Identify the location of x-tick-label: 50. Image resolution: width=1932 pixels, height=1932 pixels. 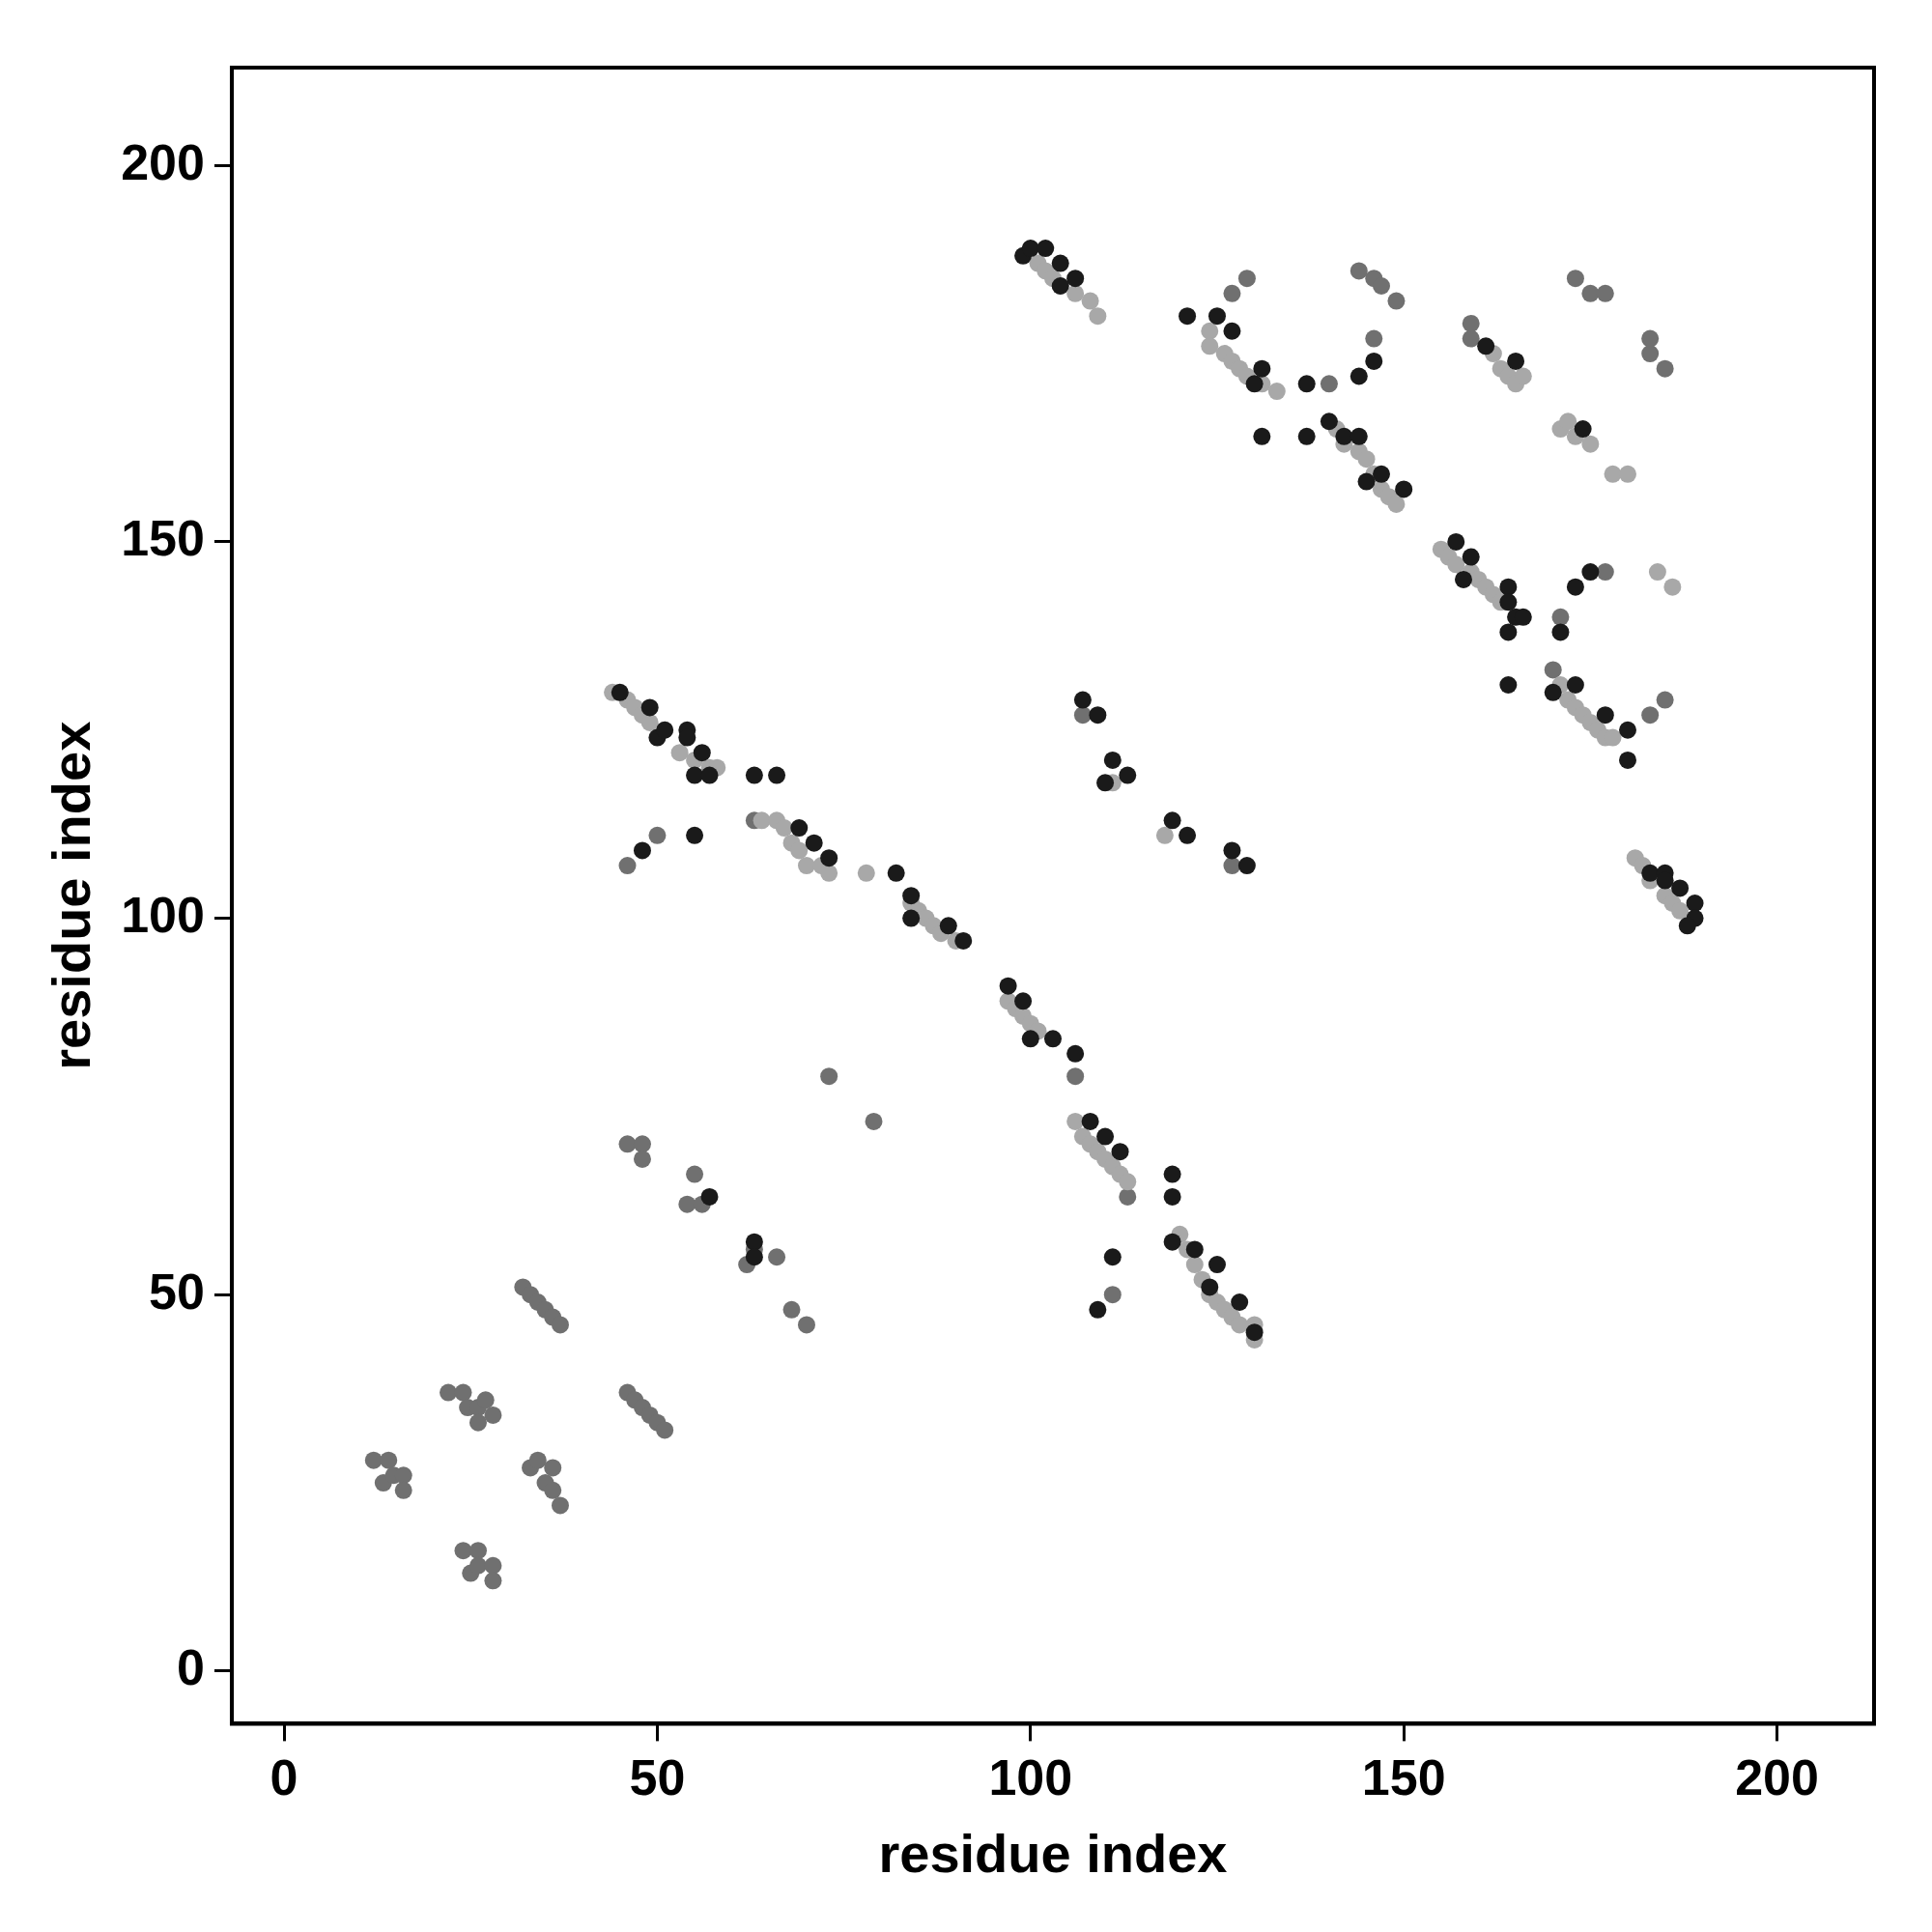
(657, 1776).